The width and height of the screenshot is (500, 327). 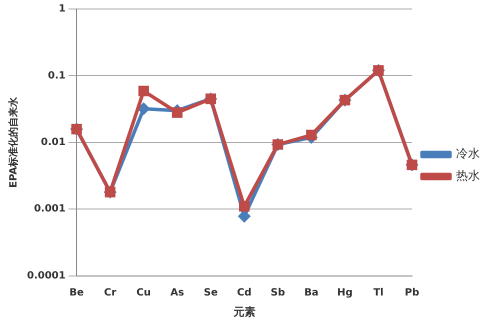 I want to click on x-tick-label: Ba, so click(x=311, y=292).